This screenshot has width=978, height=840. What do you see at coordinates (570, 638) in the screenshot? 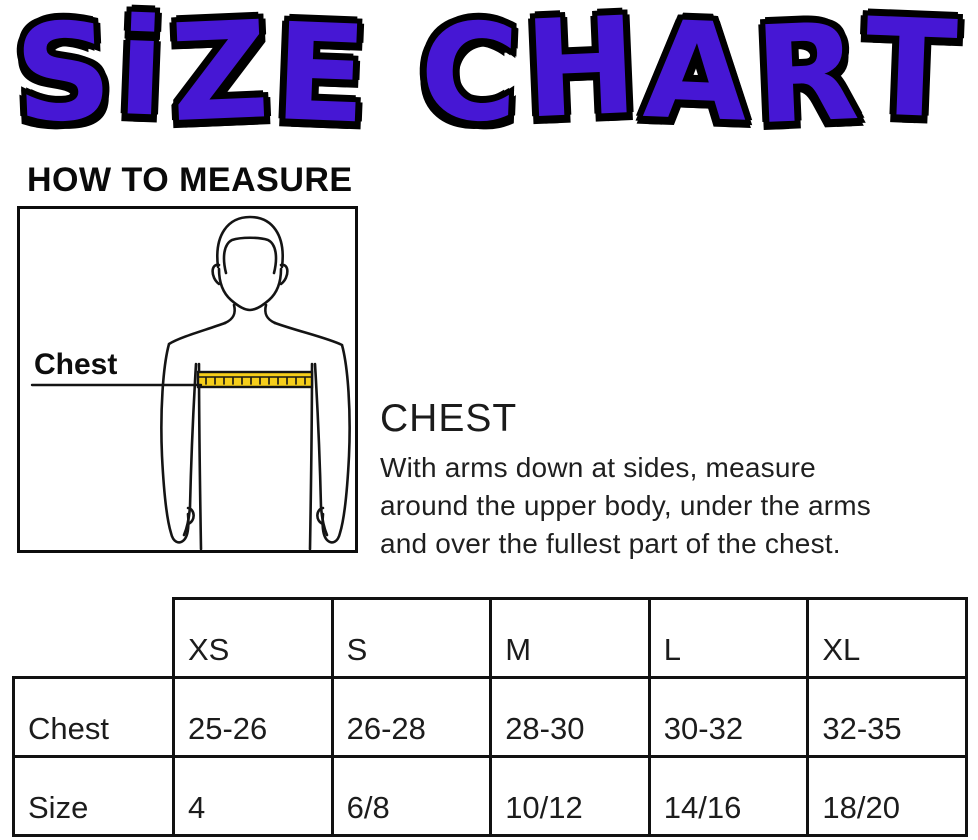
I see `column-header-m: M` at bounding box center [570, 638].